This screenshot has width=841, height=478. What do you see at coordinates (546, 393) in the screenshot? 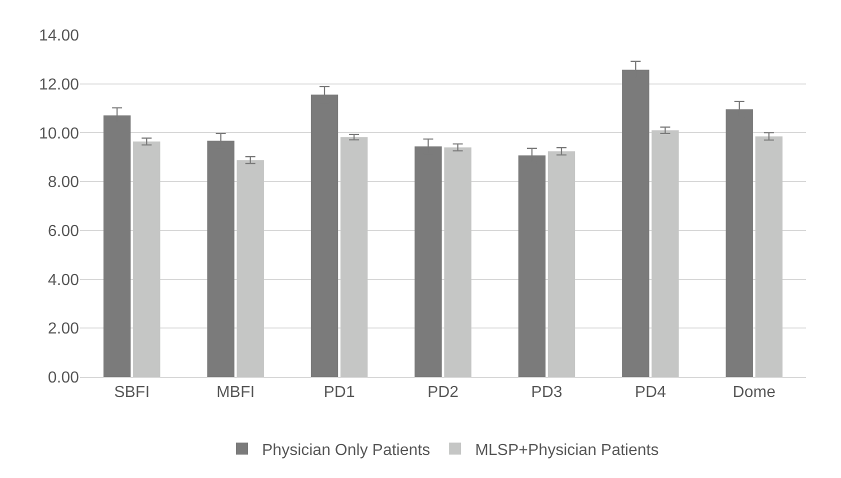
I see `x-tick-label: PD3` at bounding box center [546, 393].